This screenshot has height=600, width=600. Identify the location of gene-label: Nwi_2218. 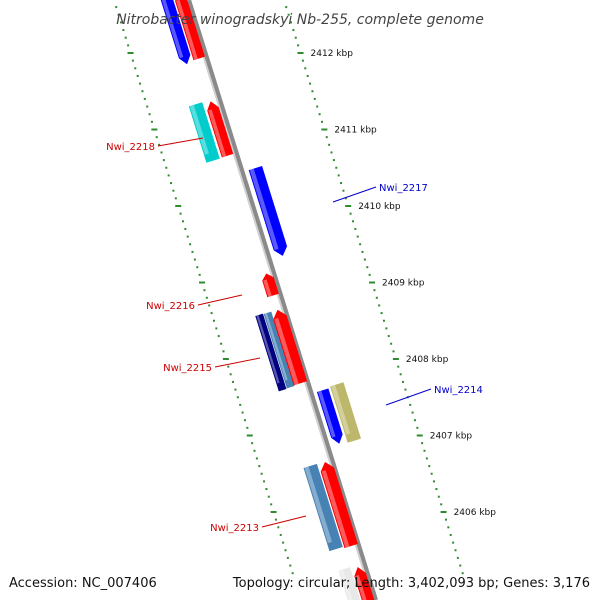
(130, 147).